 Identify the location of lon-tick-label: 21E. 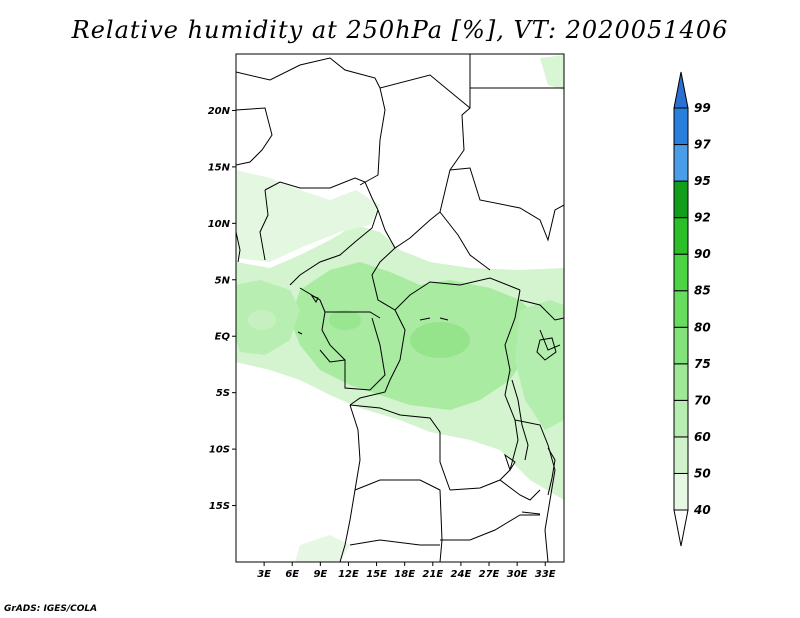
(432, 574).